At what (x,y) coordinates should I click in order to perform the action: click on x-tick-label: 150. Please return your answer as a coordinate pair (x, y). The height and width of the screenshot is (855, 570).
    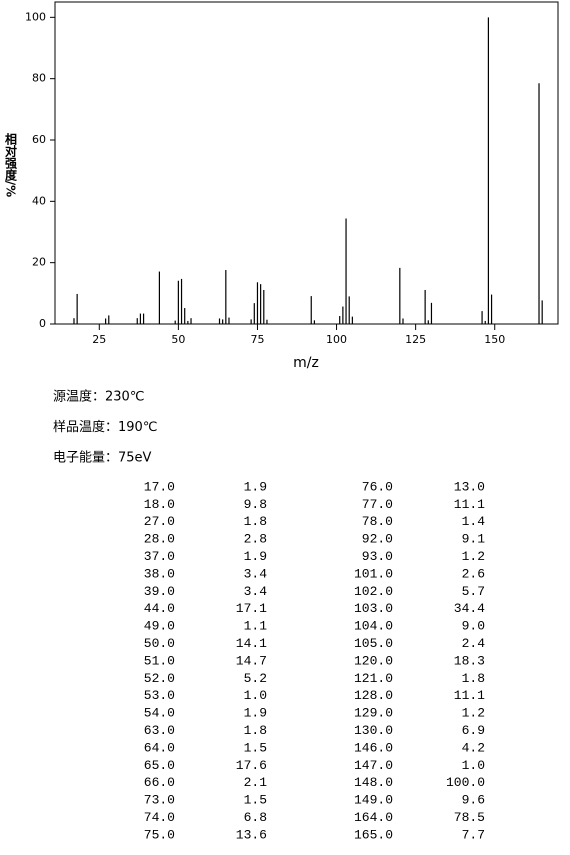
    Looking at the image, I should click on (494, 339).